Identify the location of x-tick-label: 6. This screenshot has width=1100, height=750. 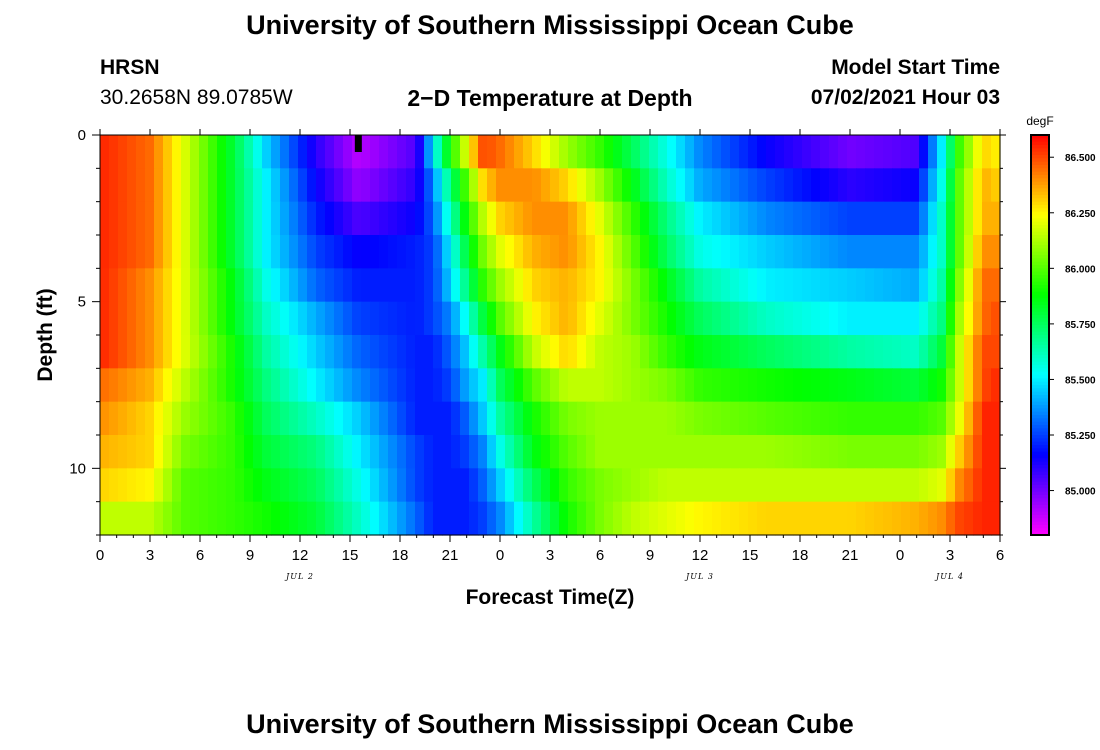
(200, 555).